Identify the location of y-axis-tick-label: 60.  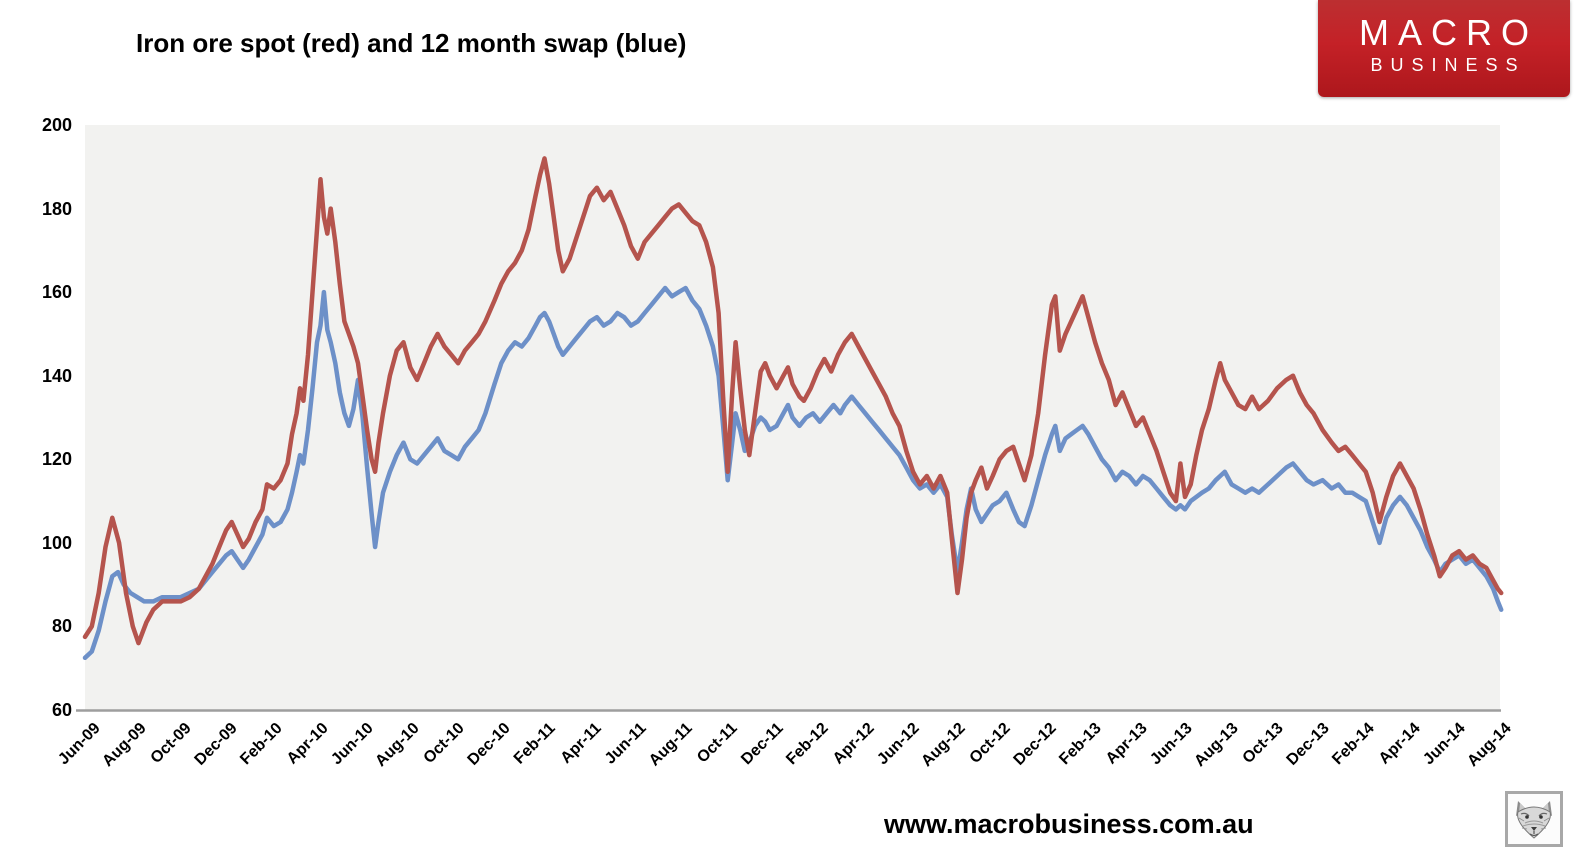
(61, 710).